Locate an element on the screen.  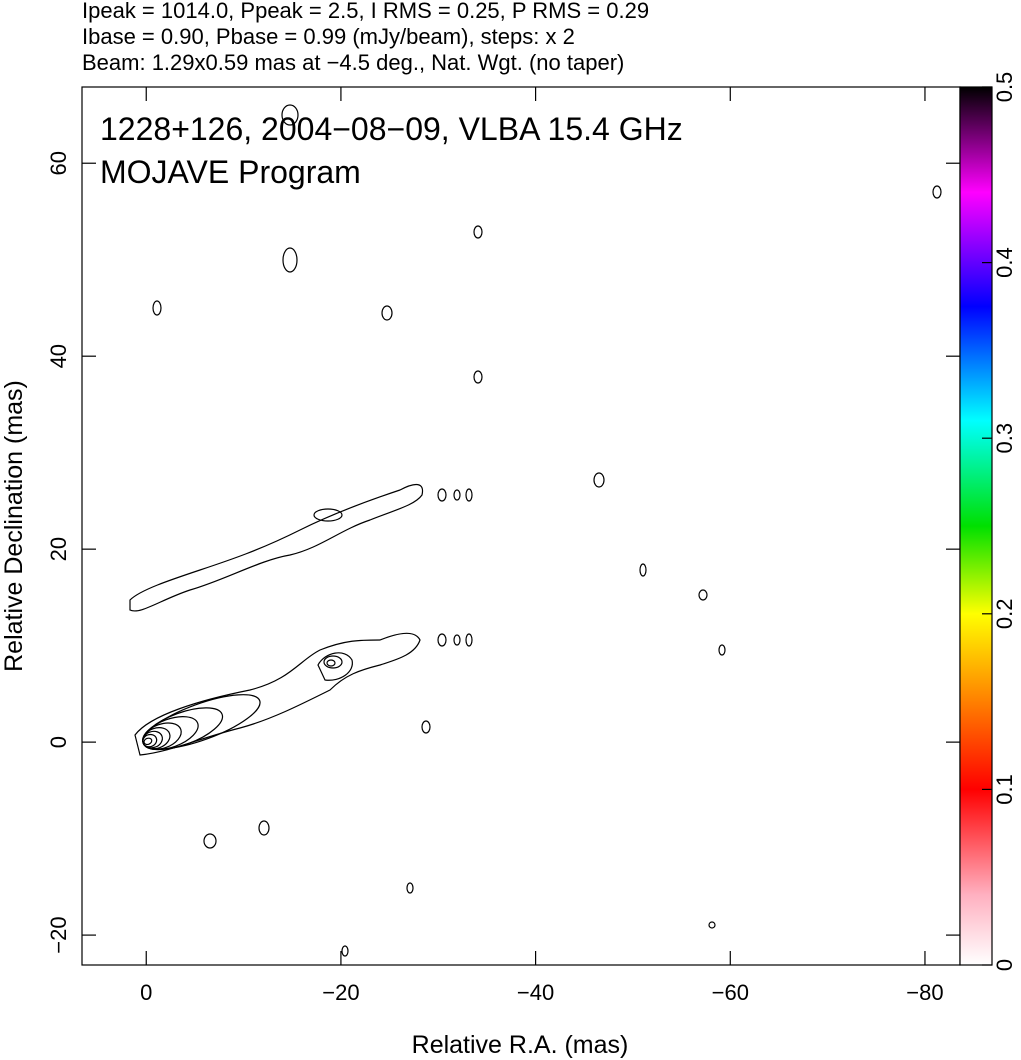
y-tick-label: 20 is located at coordinates (58, 549).